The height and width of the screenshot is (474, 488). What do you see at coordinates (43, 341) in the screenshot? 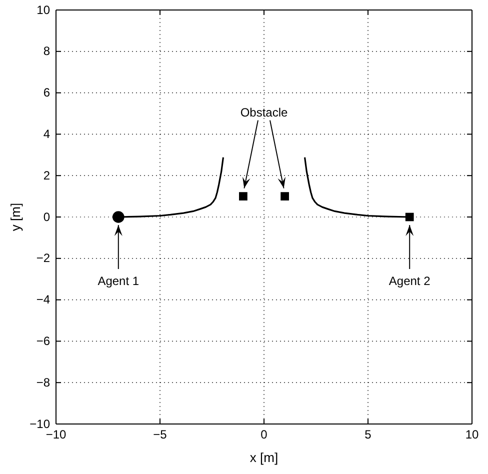
I see `y-tick-label: −6` at bounding box center [43, 341].